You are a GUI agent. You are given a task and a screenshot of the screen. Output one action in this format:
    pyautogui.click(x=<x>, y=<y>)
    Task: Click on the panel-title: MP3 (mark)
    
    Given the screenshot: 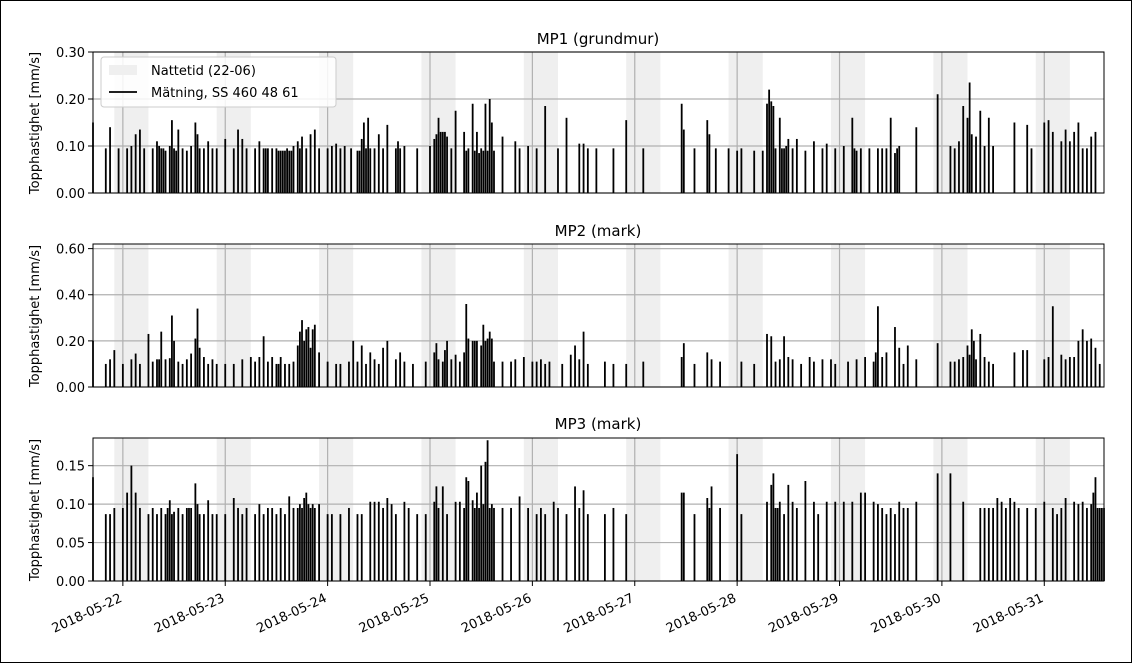 What is the action you would take?
    pyautogui.click(x=598, y=424)
    